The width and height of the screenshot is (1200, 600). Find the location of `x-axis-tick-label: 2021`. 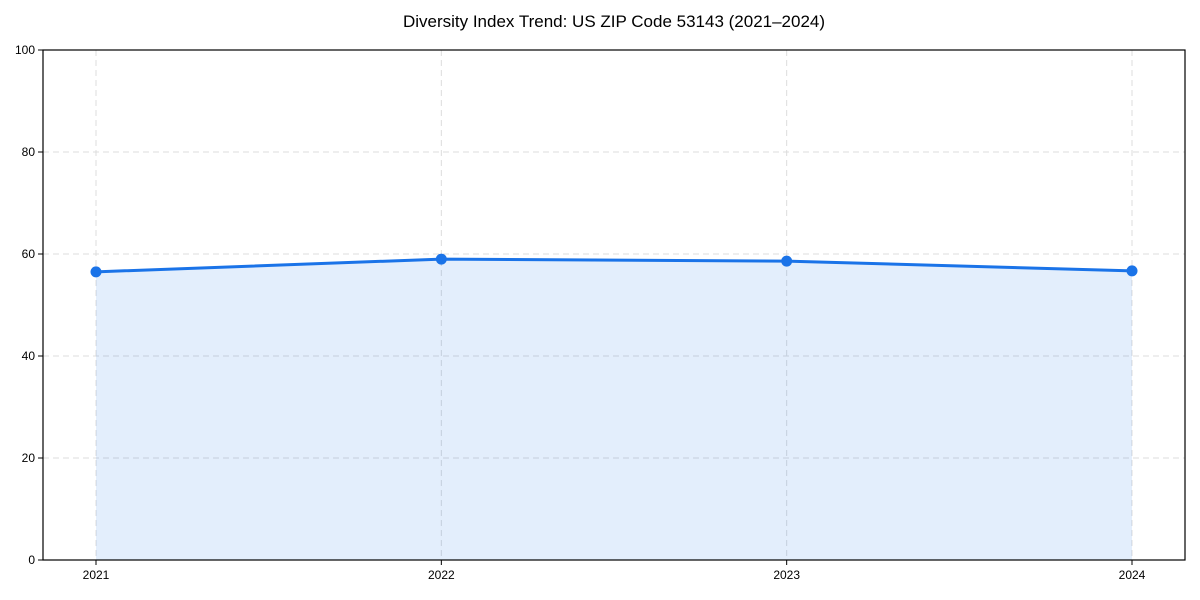

x-axis-tick-label: 2021 is located at coordinates (96, 575).